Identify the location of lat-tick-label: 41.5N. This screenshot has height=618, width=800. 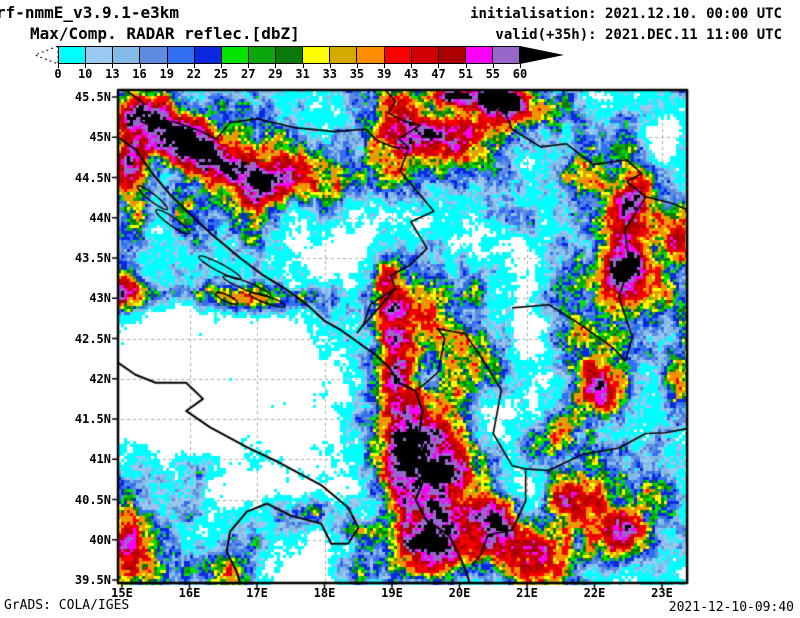
(92, 419).